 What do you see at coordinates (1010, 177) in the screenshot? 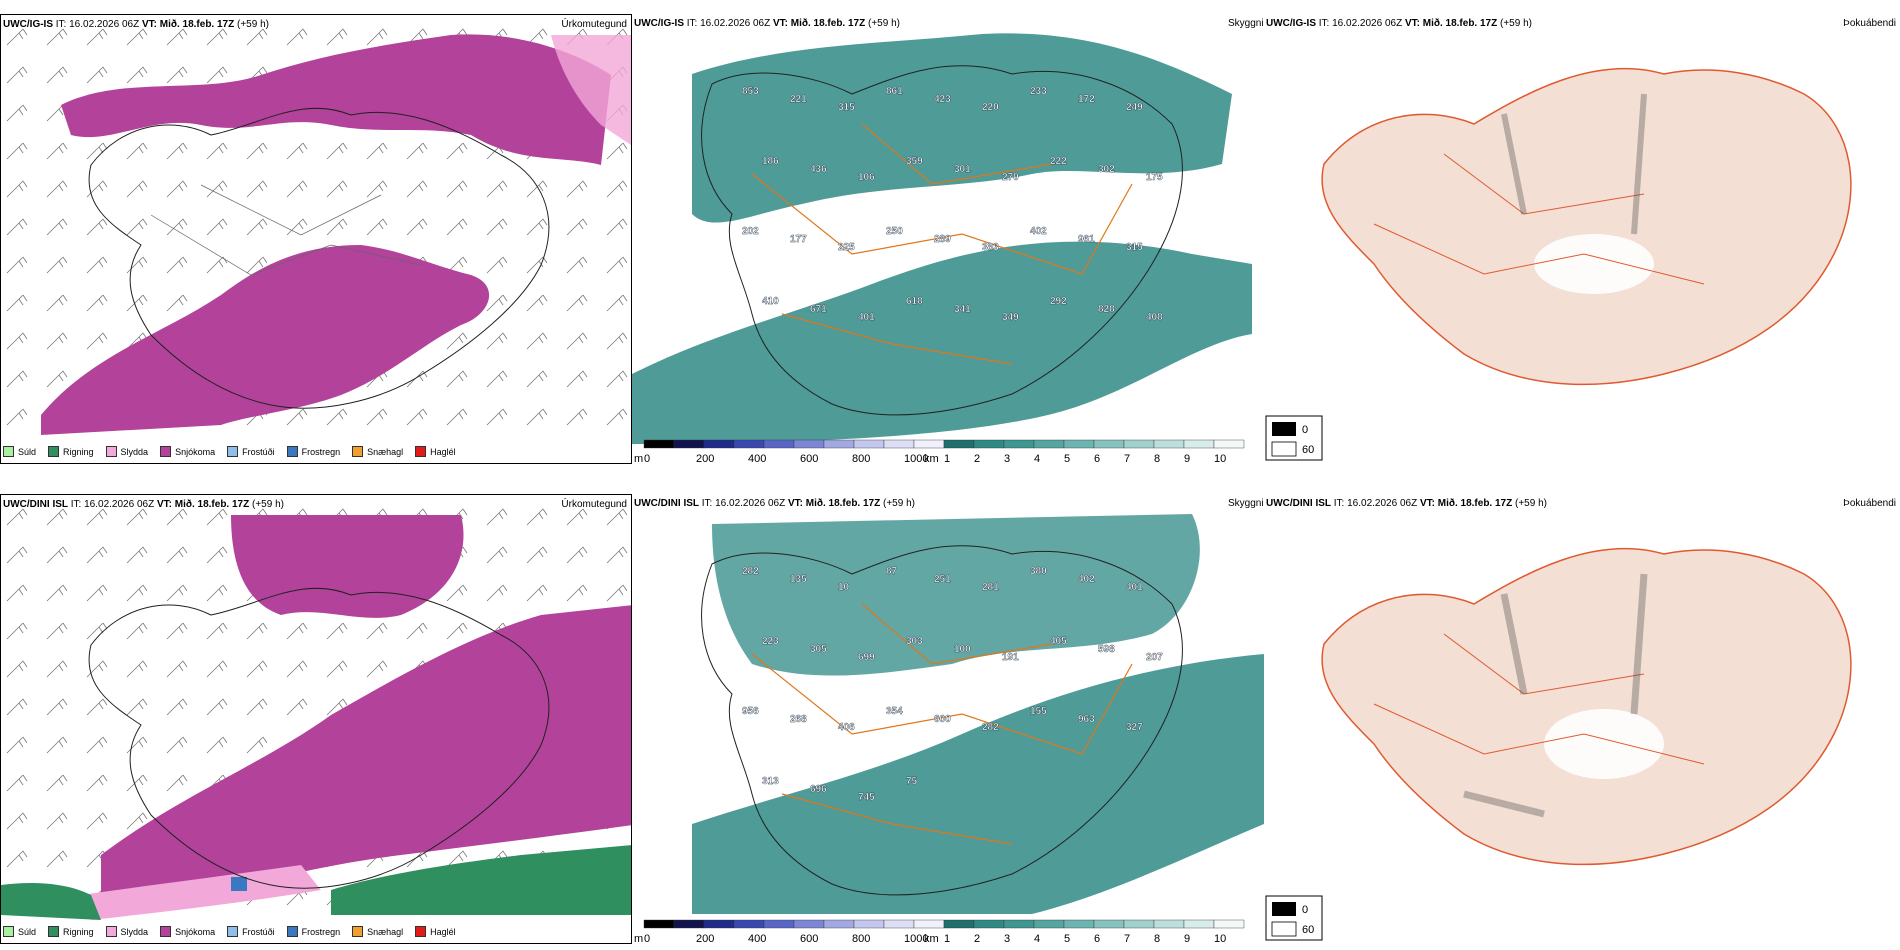
I see `cloud-base-value: 270` at bounding box center [1010, 177].